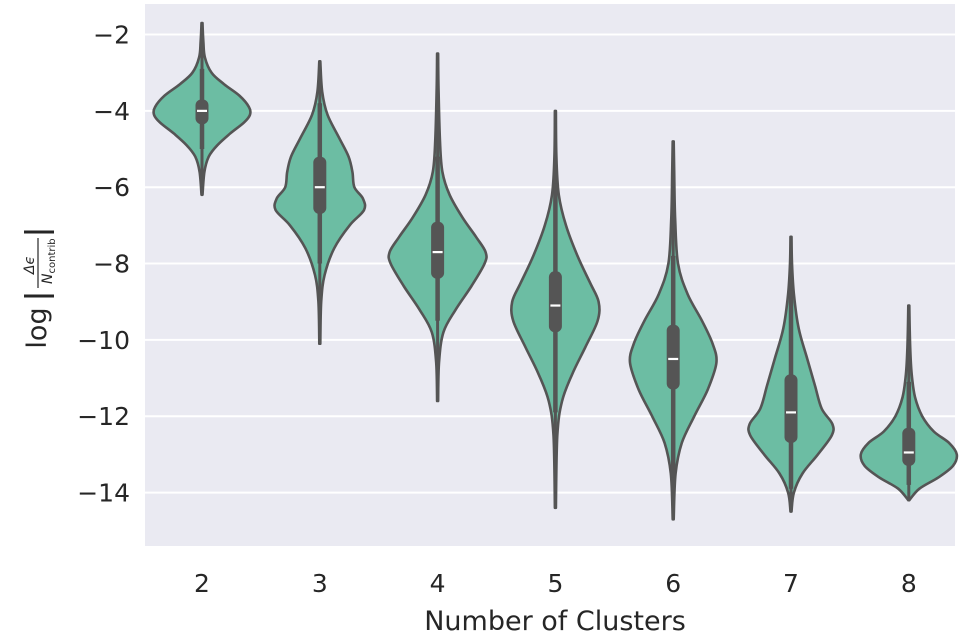 The width and height of the screenshot is (959, 633). I want to click on y-axis-title-log: log, so click(37, 327).